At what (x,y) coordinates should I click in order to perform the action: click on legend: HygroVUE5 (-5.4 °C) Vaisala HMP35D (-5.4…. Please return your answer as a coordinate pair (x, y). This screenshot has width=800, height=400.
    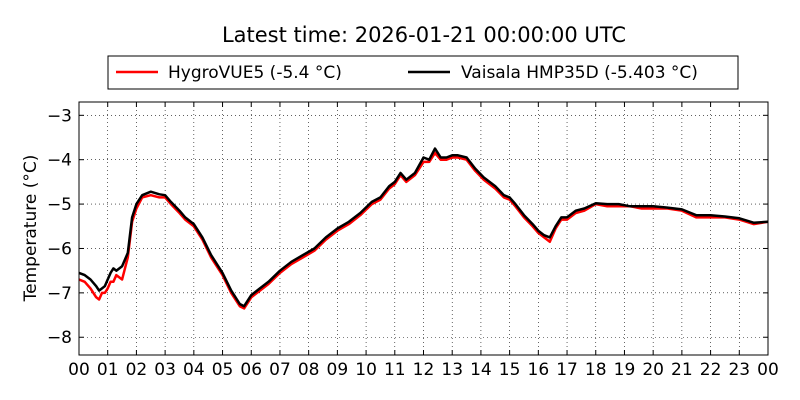
    Looking at the image, I should click on (423, 72).